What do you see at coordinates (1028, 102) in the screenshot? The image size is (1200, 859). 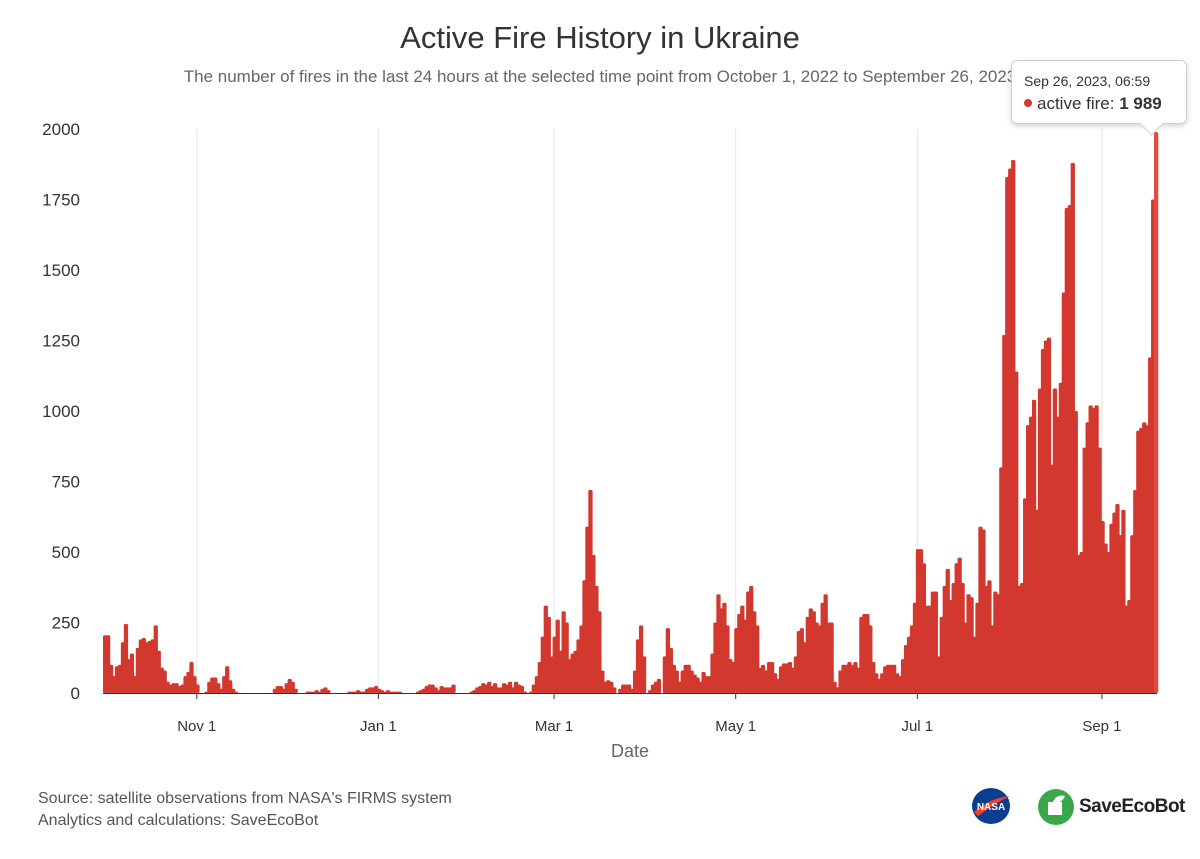 I see `series-marker-icon` at bounding box center [1028, 102].